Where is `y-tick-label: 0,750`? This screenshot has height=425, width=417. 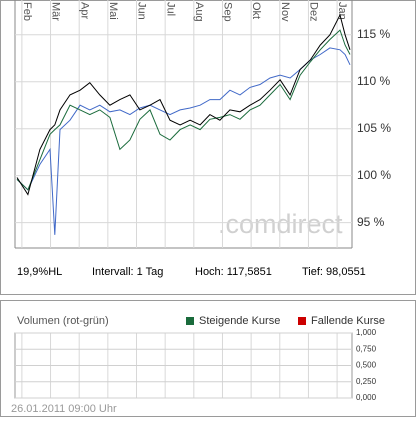
y-tick-label: 0,750 is located at coordinates (366, 348).